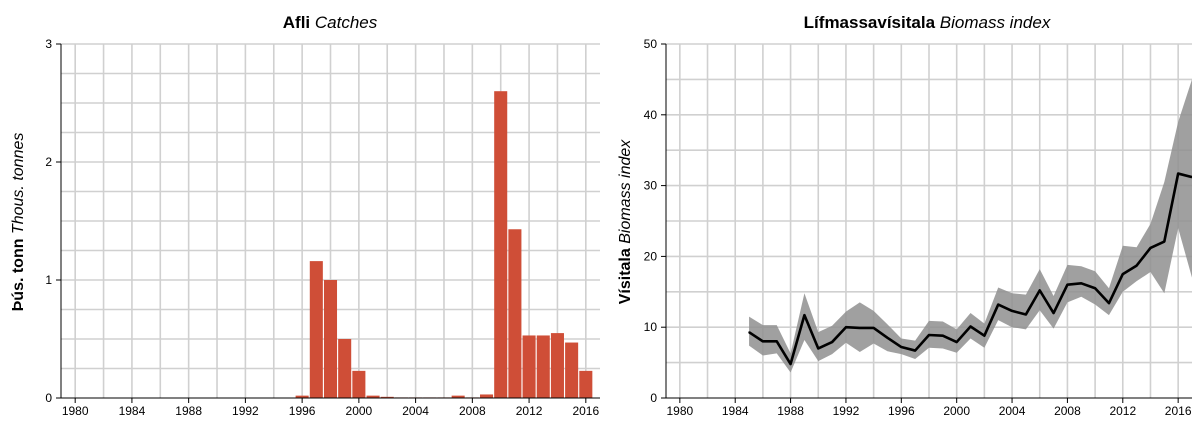  Describe the element at coordinates (887, 338) in the screenshot. I see `biomass-point-1995` at that location.